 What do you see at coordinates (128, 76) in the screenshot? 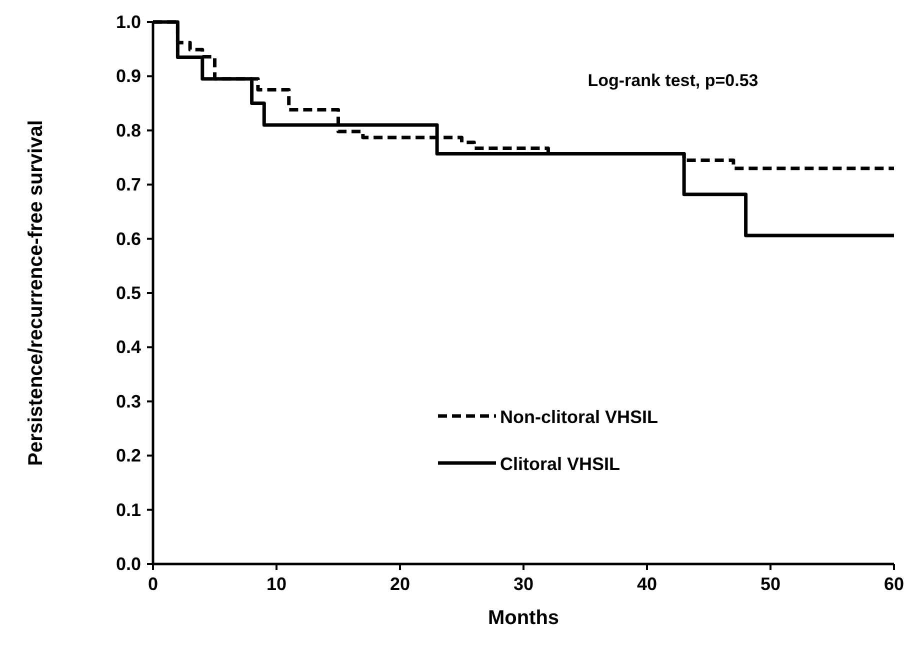
I see `y-tick-label: 0.9` at bounding box center [128, 76].